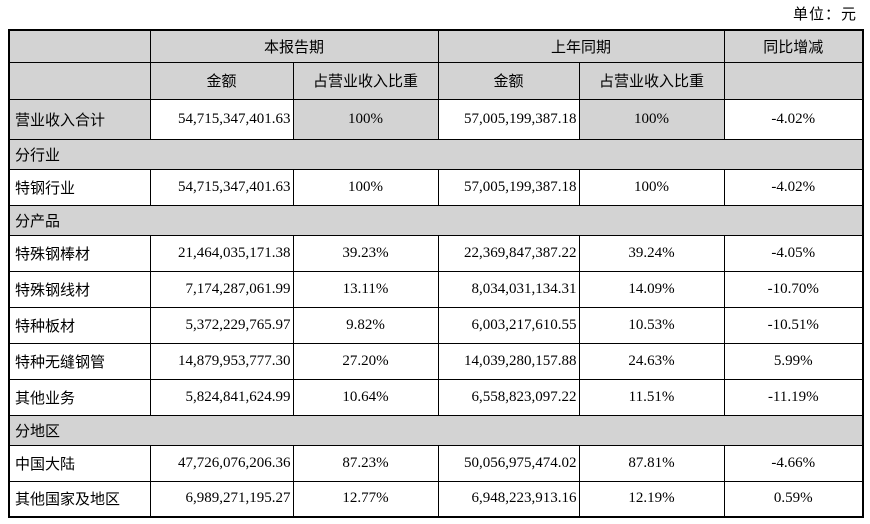 The width and height of the screenshot is (870, 524). I want to click on prior-amount-cell: 6,558,823,097.22, so click(508, 397).